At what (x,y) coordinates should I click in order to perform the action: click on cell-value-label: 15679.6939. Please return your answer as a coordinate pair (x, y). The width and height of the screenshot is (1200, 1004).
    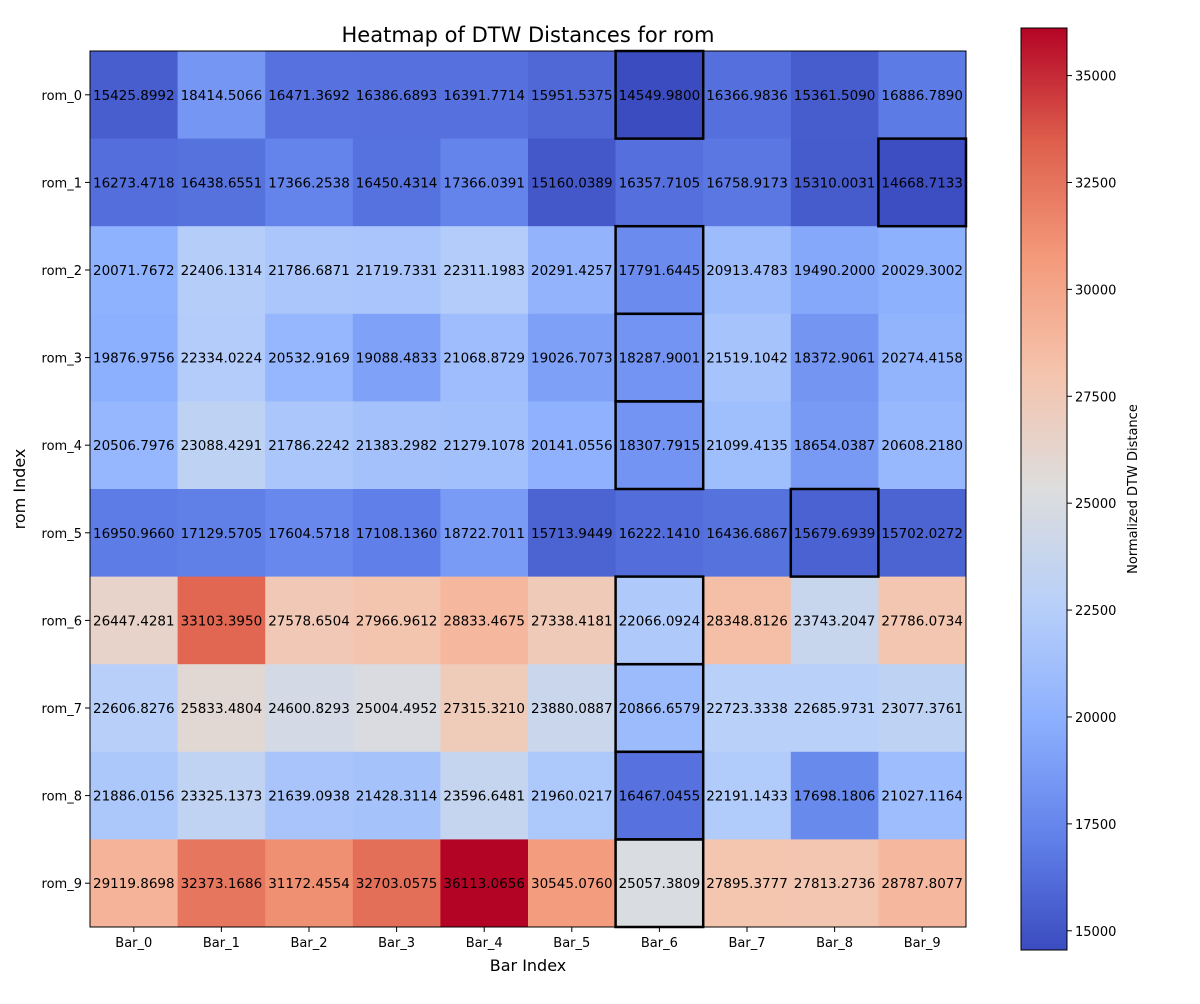
    Looking at the image, I should click on (835, 534).